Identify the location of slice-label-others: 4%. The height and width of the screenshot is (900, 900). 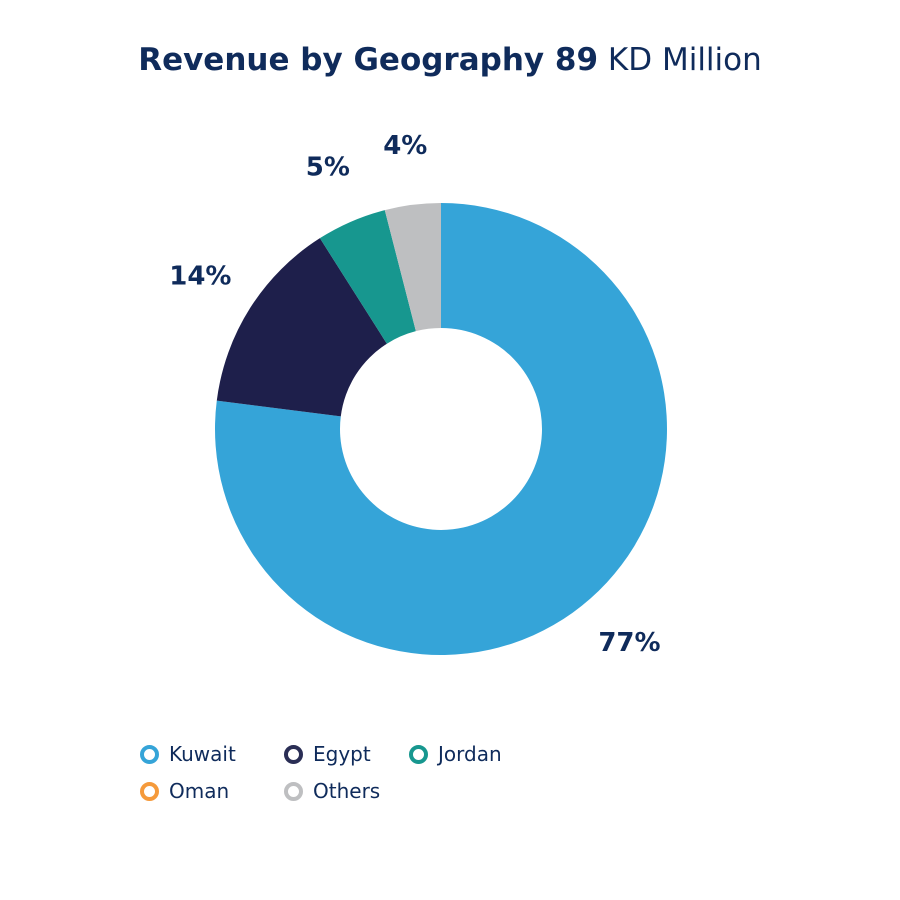
(405, 146).